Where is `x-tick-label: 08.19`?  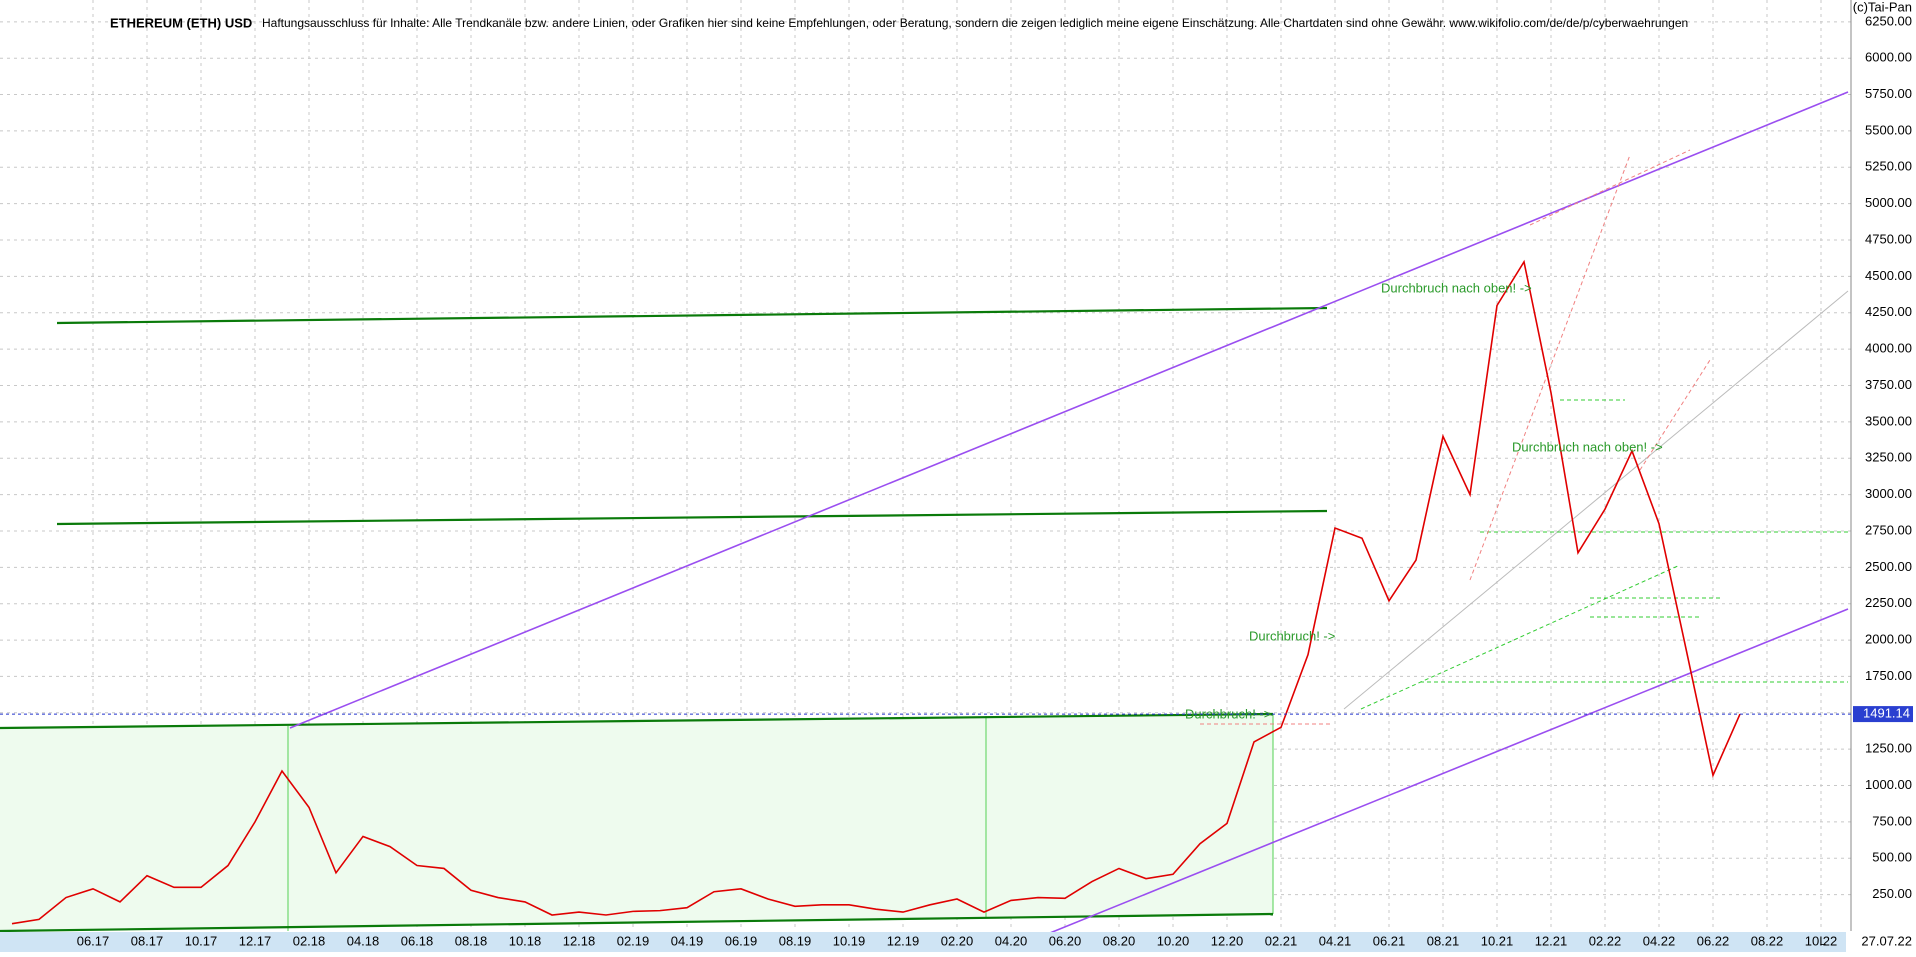 x-tick-label: 08.19 is located at coordinates (795, 940).